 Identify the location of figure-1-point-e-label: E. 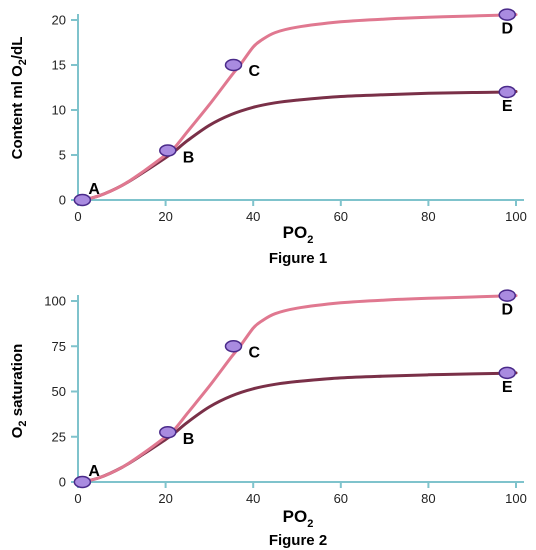
(507, 106).